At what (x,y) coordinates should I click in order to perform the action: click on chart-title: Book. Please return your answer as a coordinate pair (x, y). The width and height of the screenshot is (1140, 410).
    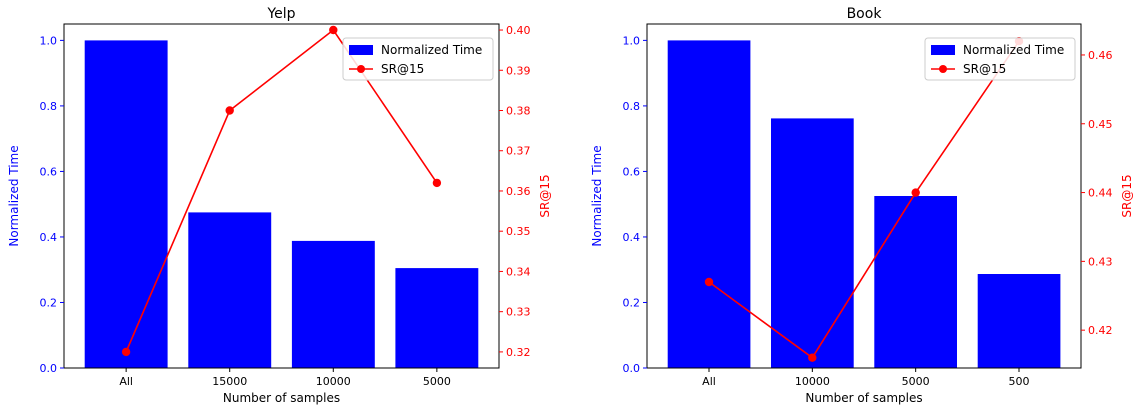
    Looking at the image, I should click on (865, 14).